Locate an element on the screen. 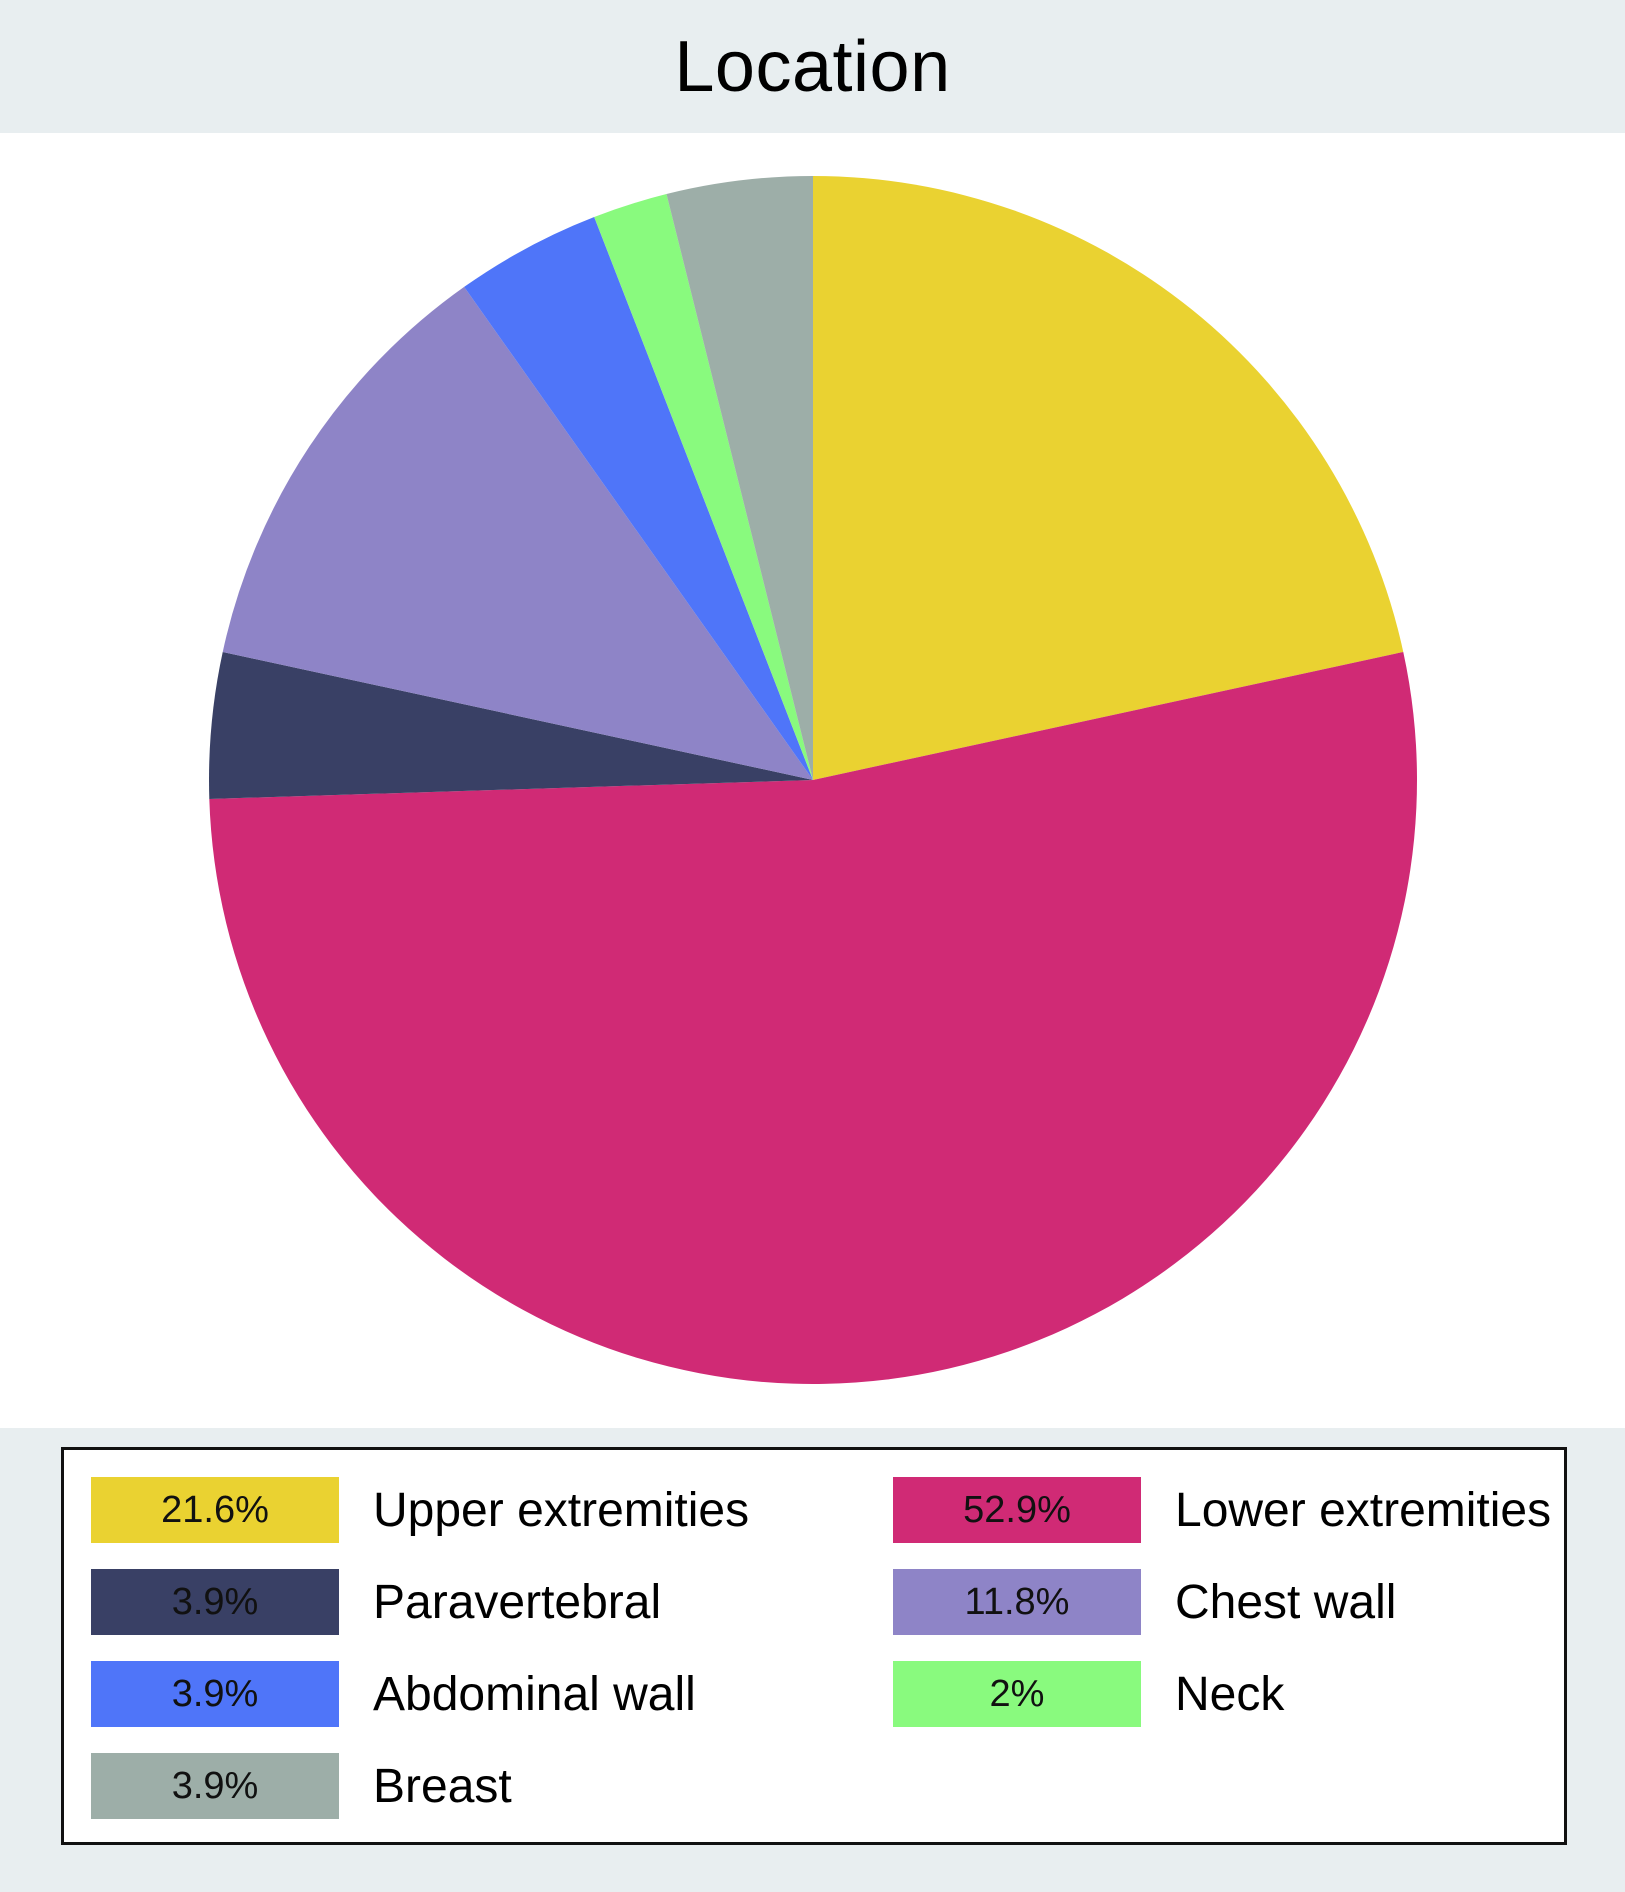 Image resolution: width=1625 pixels, height=1892 pixels. chart-title: Location is located at coordinates (812, 66).